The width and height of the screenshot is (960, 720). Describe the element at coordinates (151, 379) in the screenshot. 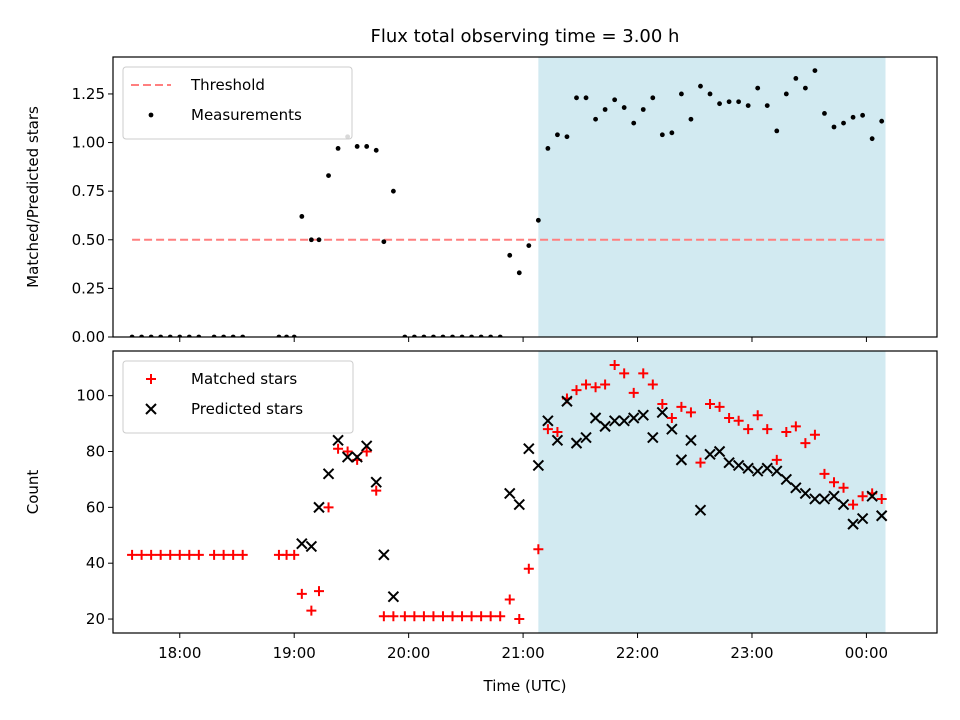

I see `legend-plus-swatch` at that location.